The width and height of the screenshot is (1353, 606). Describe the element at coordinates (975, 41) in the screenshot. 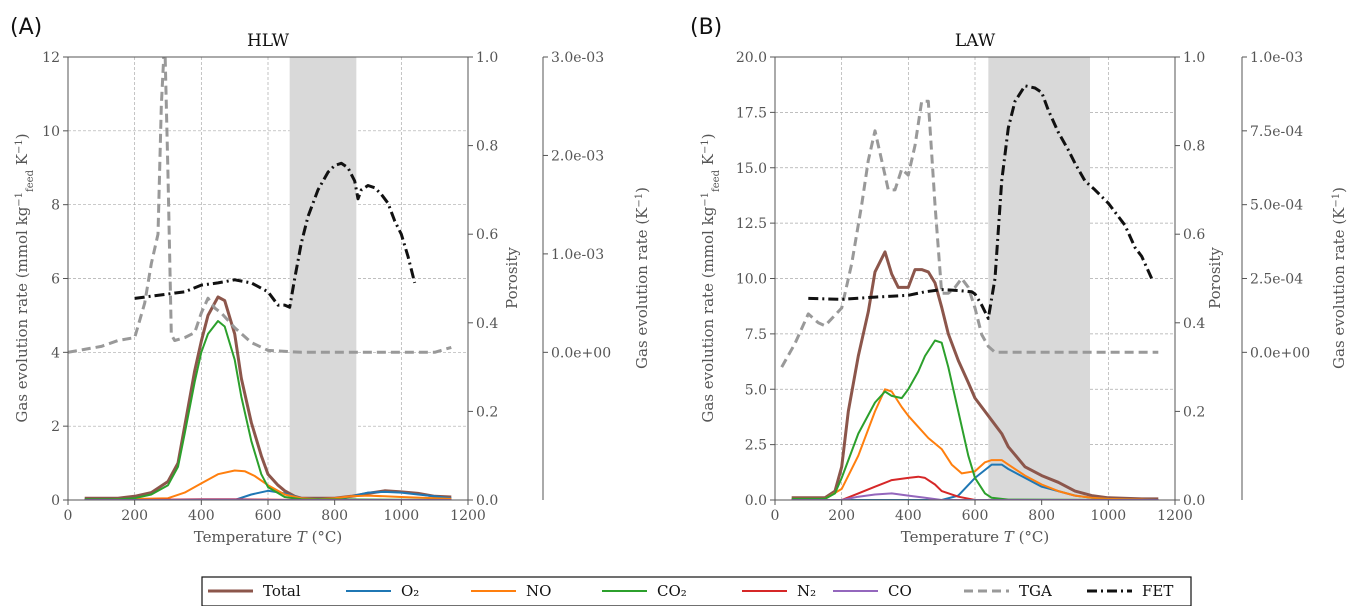

I see `panel-title-b: LAW` at that location.